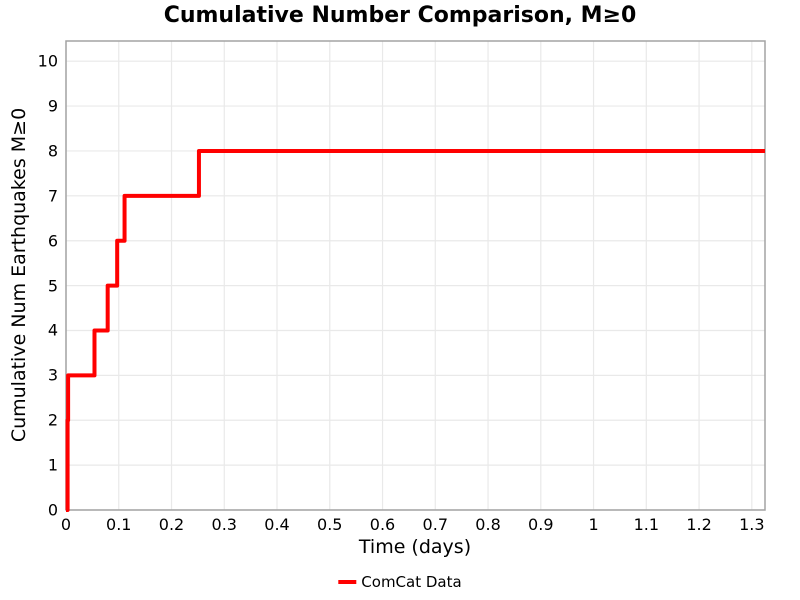 The width and height of the screenshot is (800, 600). Describe the element at coordinates (752, 524) in the screenshot. I see `x-tick-label: 1.3` at that location.